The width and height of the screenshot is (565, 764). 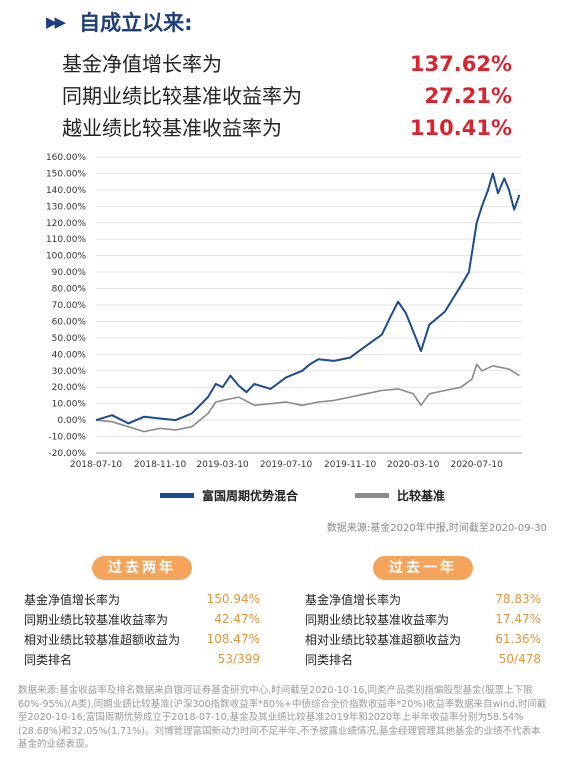 What do you see at coordinates (423, 599) in the screenshot?
I see `panel-row: 基金净值增长率为 78.83%` at bounding box center [423, 599].